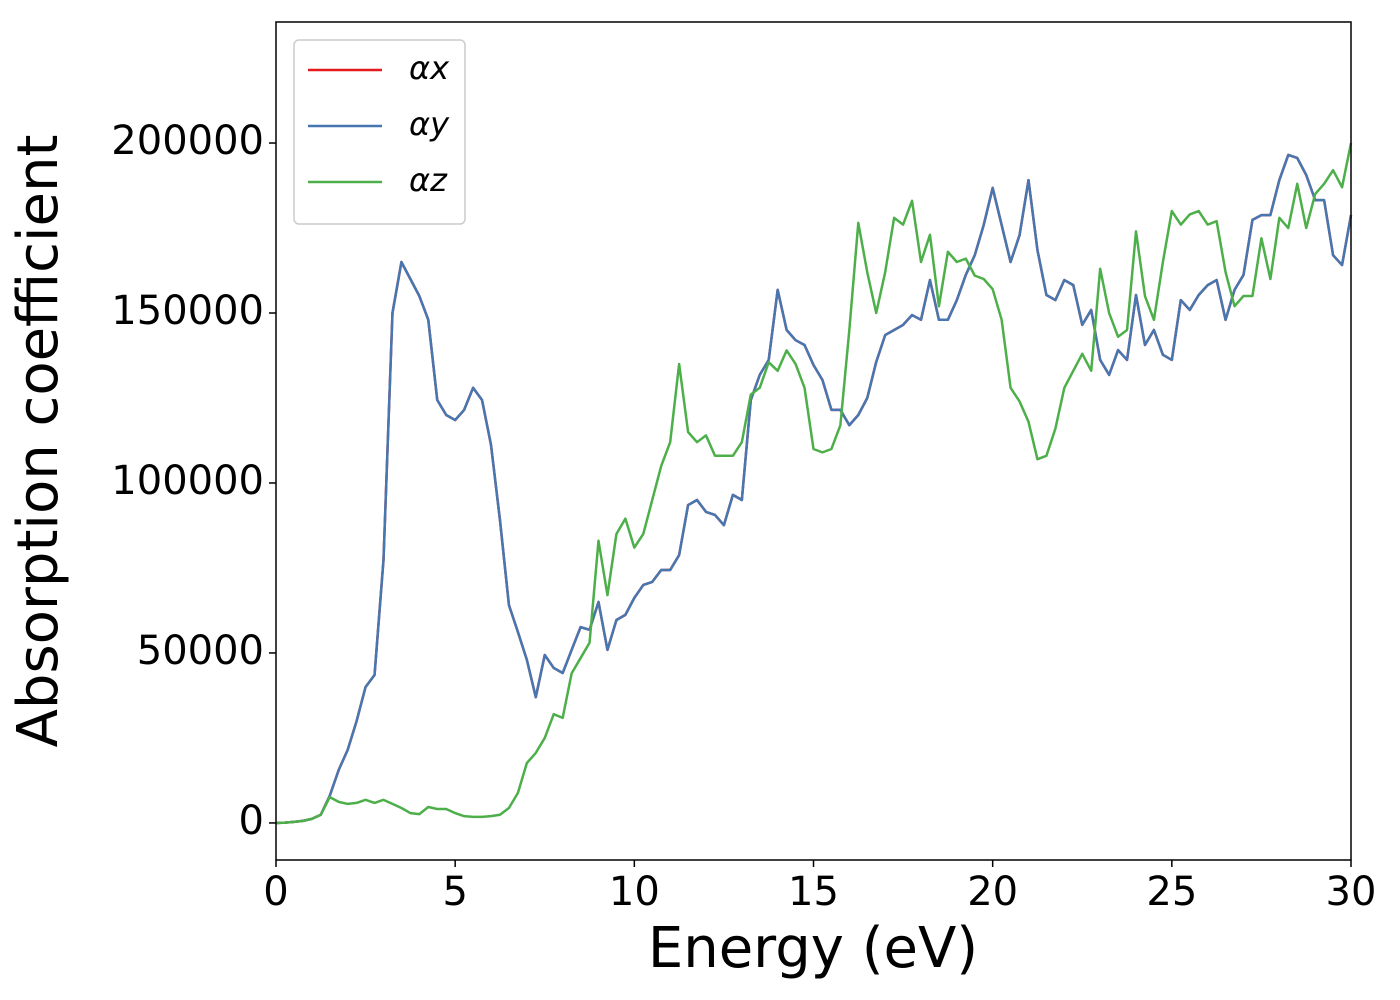  What do you see at coordinates (634, 892) in the screenshot?
I see `x-tick-label: 10` at bounding box center [634, 892].